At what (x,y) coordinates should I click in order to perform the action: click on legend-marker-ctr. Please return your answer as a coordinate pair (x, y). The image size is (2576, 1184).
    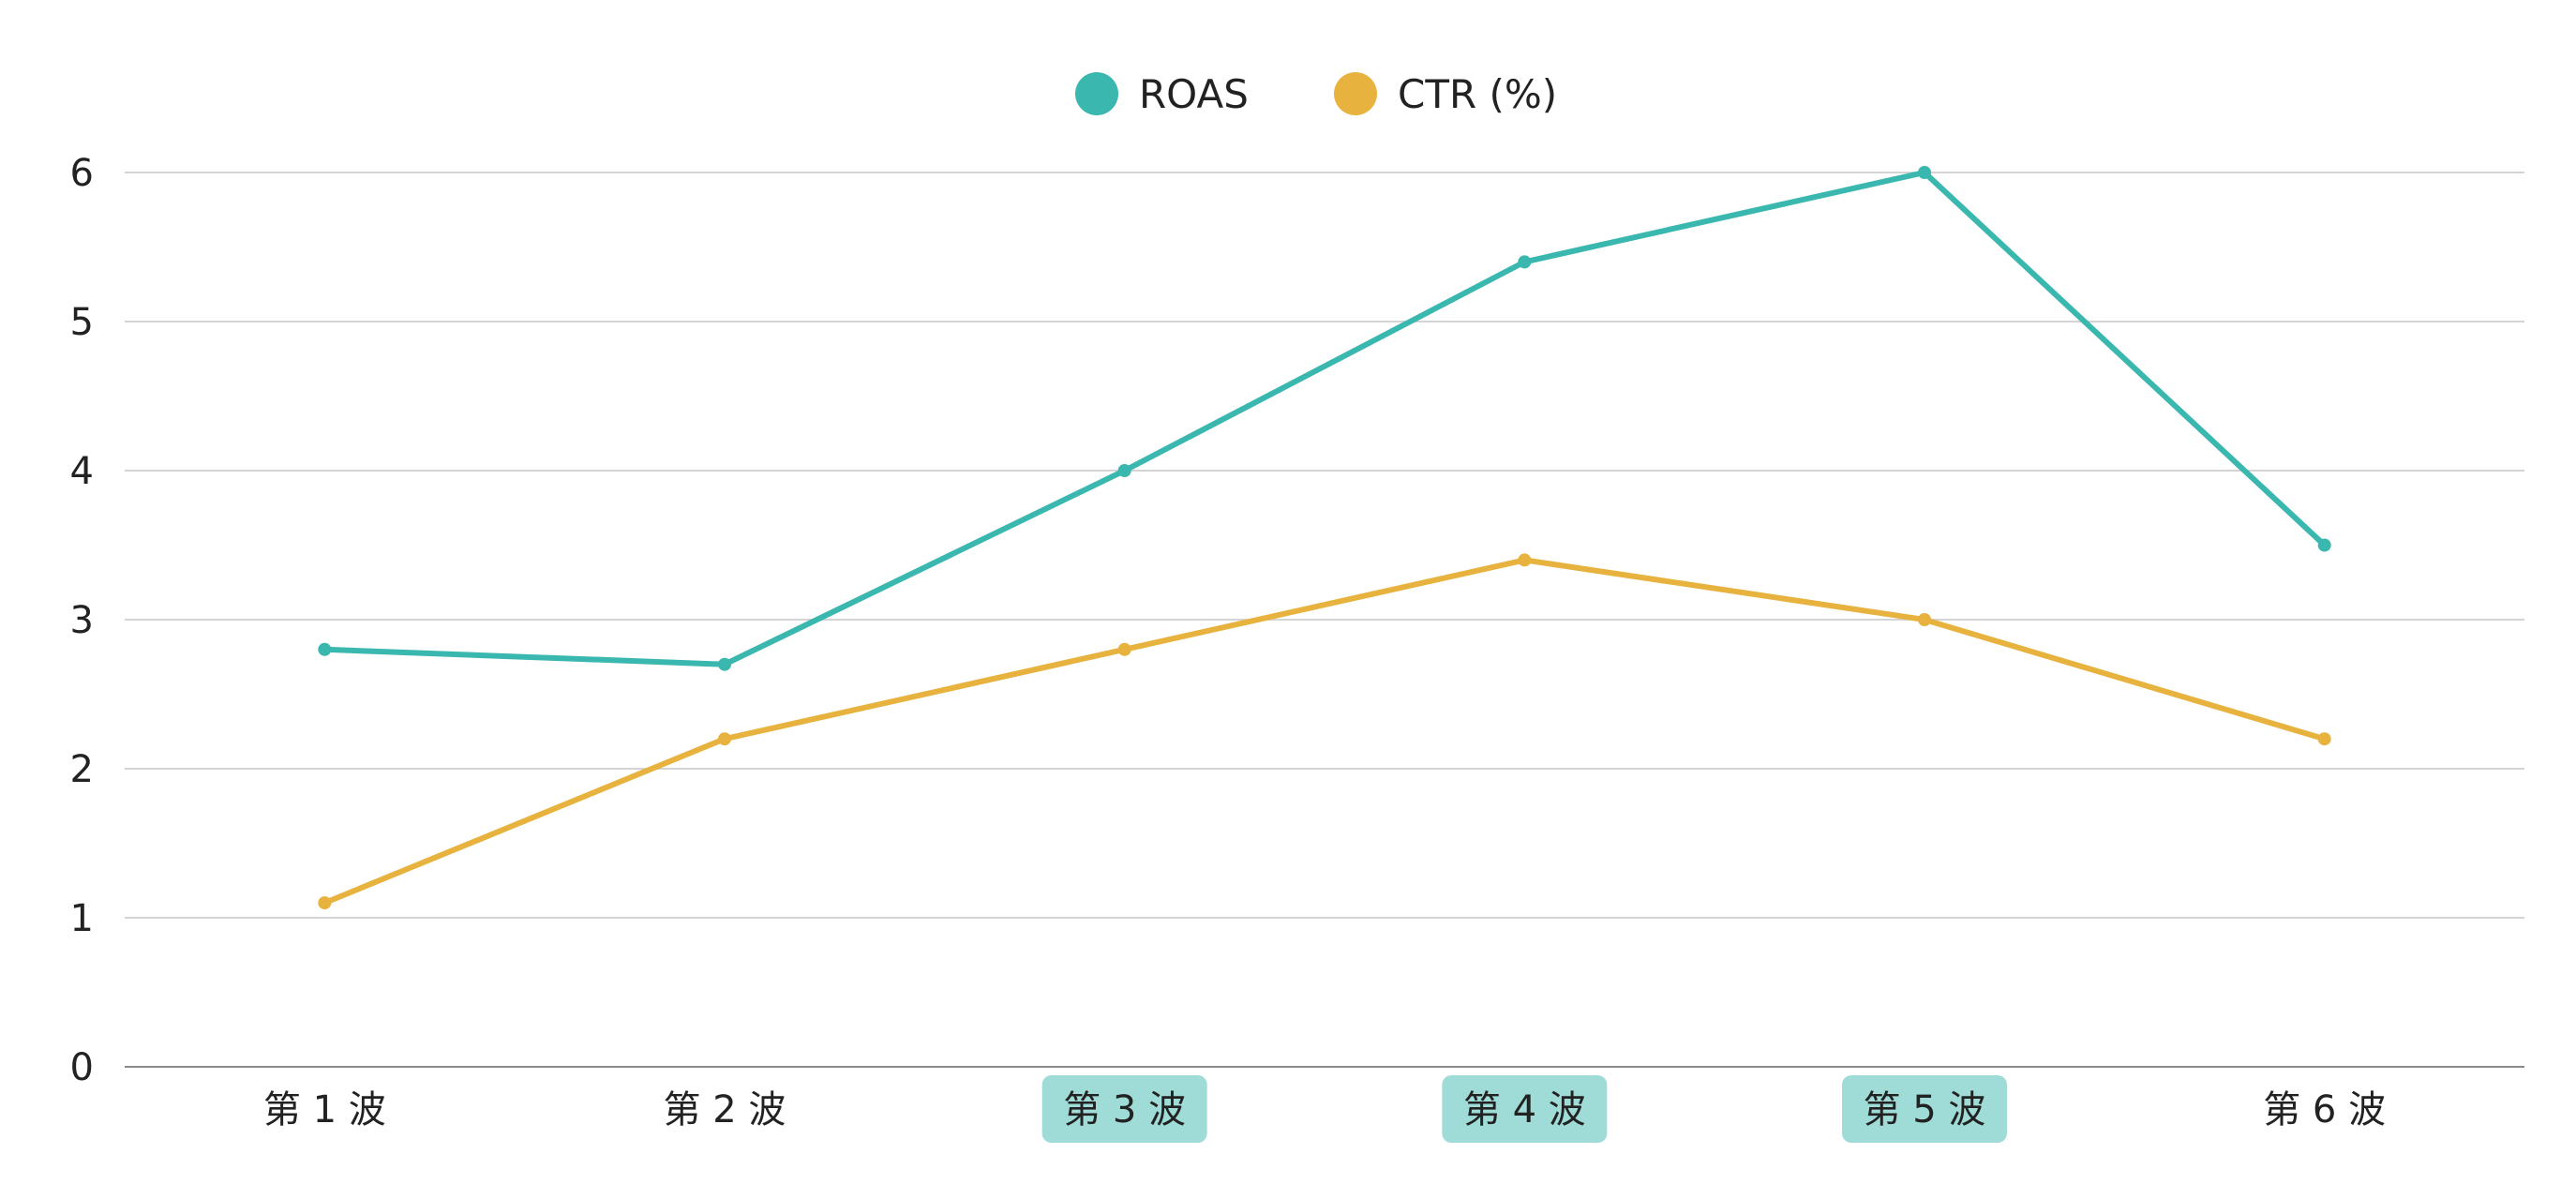
    Looking at the image, I should click on (1356, 93).